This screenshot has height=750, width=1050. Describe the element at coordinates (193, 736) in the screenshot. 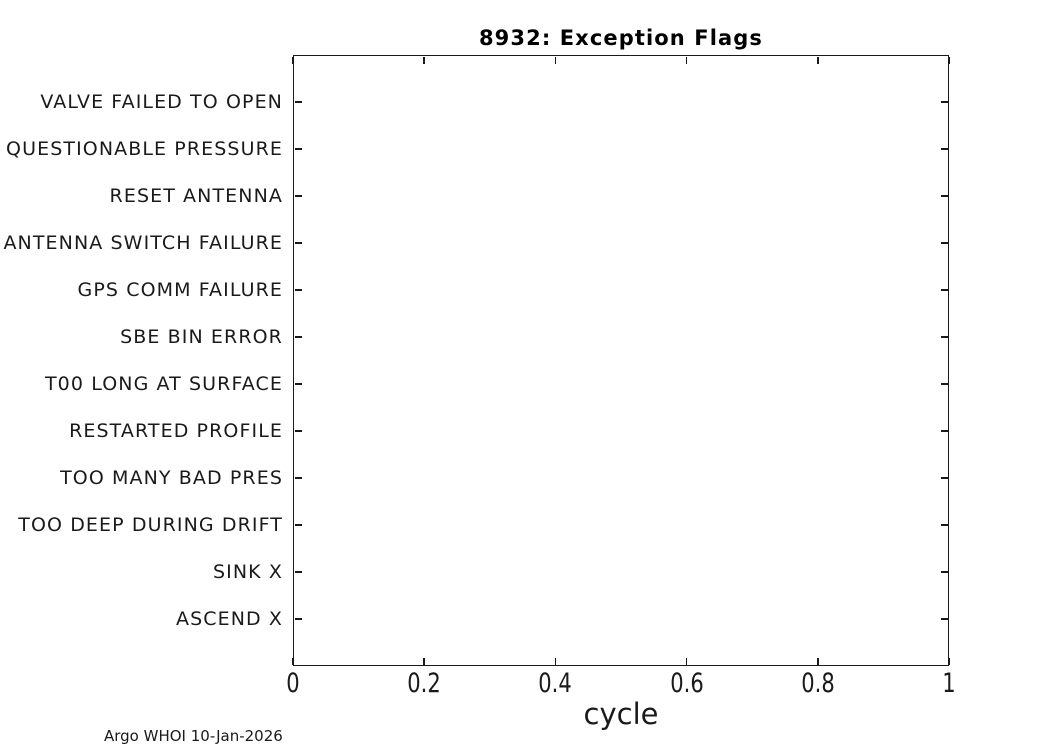

I see `credit-text: Argo WHOI 10-Jan-2026` at that location.